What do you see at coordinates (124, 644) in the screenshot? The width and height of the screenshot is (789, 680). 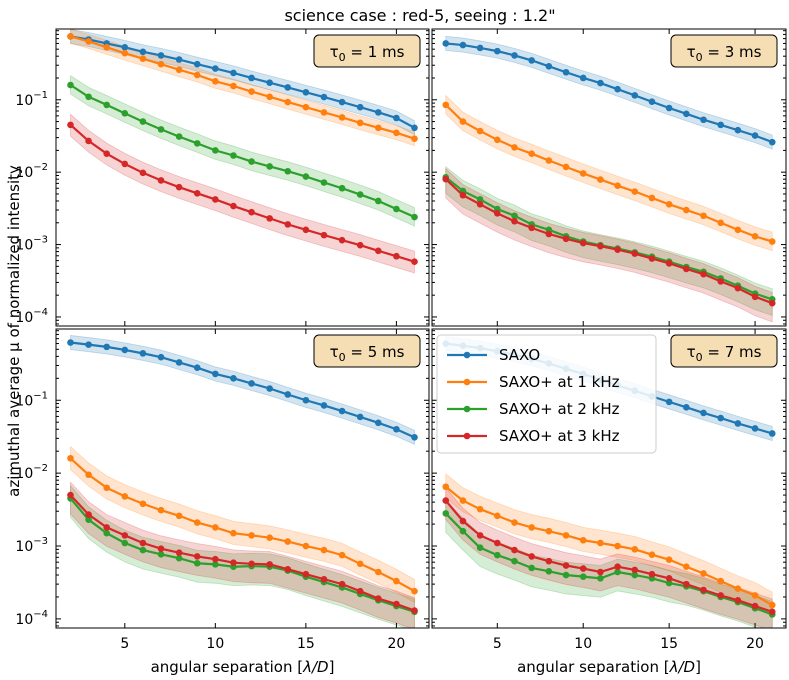 I see `x-tick-label: 5` at bounding box center [124, 644].